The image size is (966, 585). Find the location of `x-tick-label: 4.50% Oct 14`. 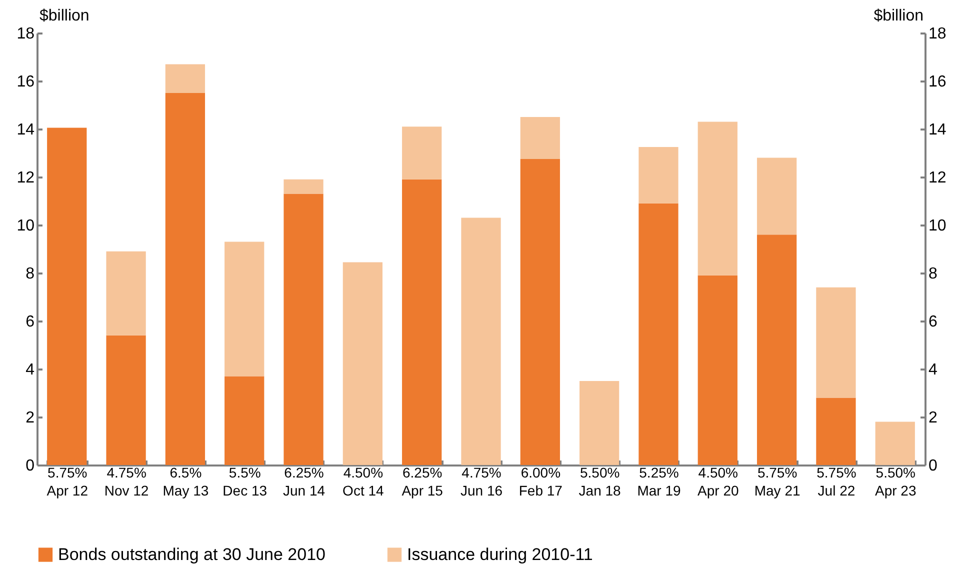

x-tick-label: 4.50% Oct 14 is located at coordinates (363, 481).